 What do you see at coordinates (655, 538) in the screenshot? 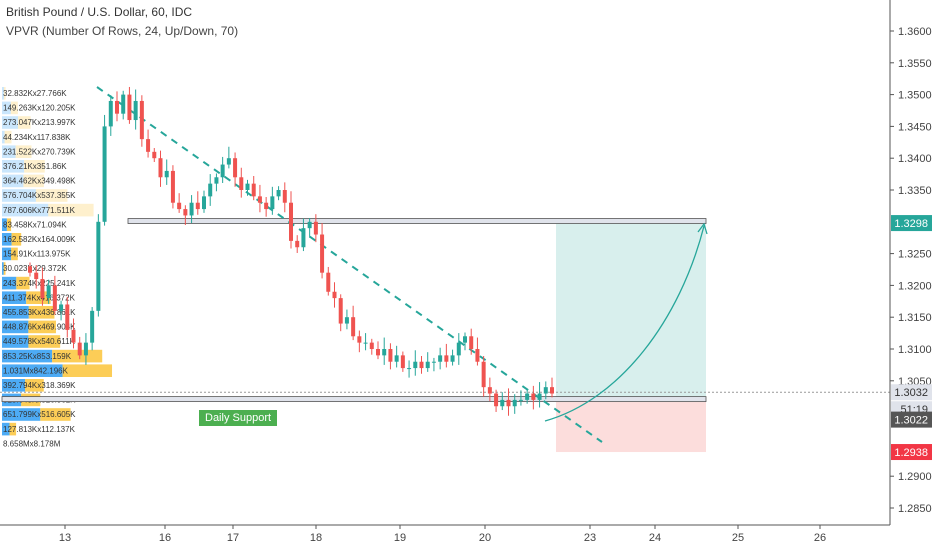
I see `time-tick-label: 24` at bounding box center [655, 538].